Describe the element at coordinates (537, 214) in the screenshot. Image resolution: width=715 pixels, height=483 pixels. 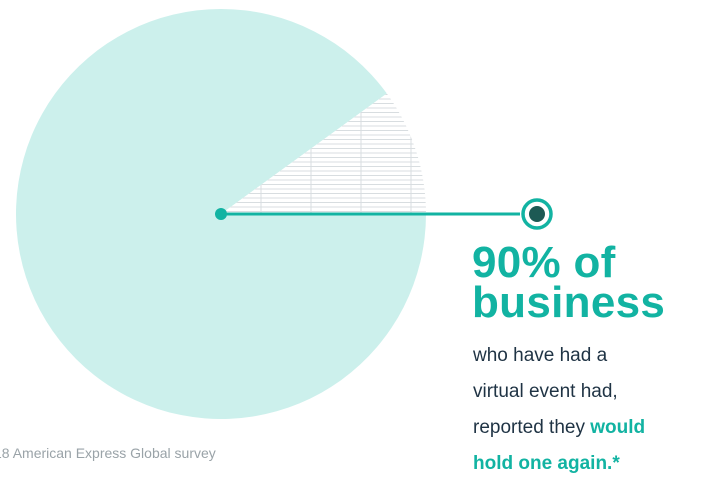
I see `callout-marker-dot` at that location.